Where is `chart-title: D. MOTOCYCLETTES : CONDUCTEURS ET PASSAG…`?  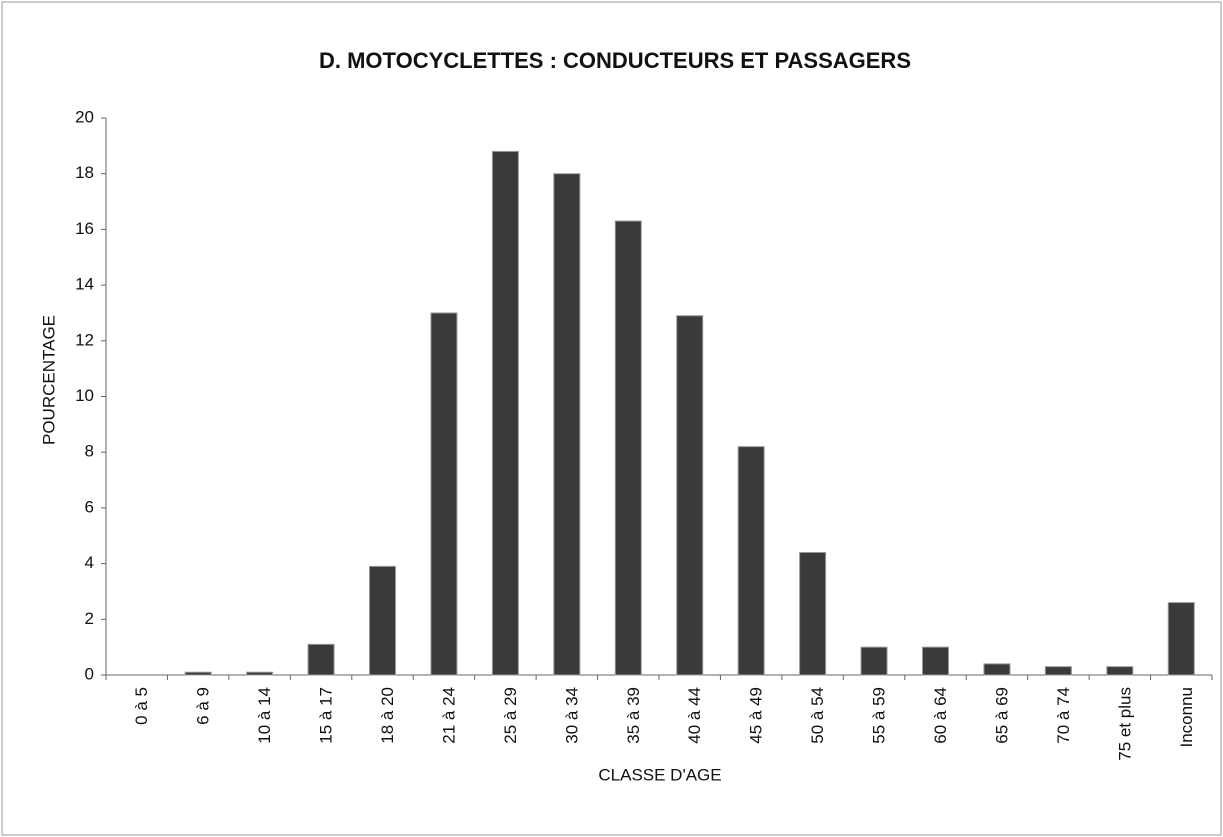
chart-title: D. MOTOCYCLETTES : CONDUCTEURS ET PASSAG… is located at coordinates (615, 60).